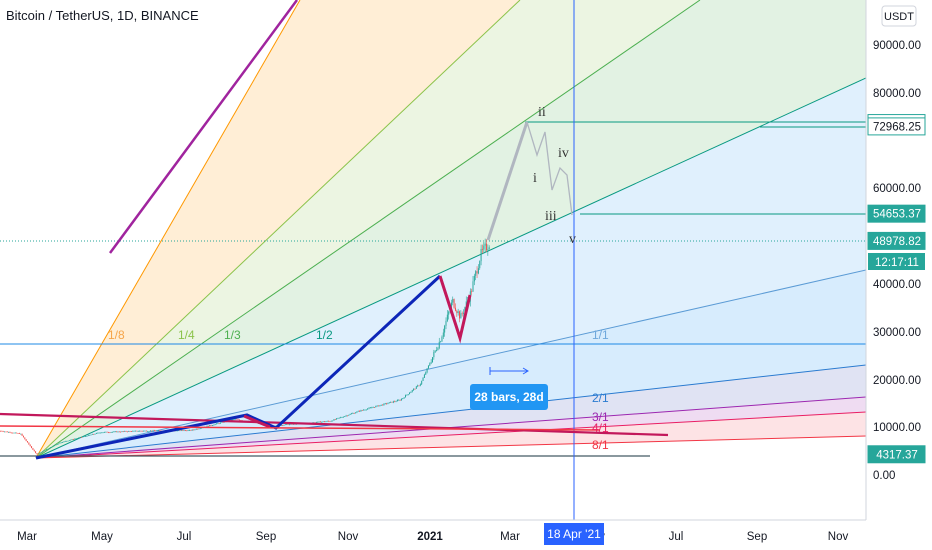 The width and height of the screenshot is (932, 550). What do you see at coordinates (563, 153) in the screenshot?
I see `wave-label-iv: iv` at bounding box center [563, 153].